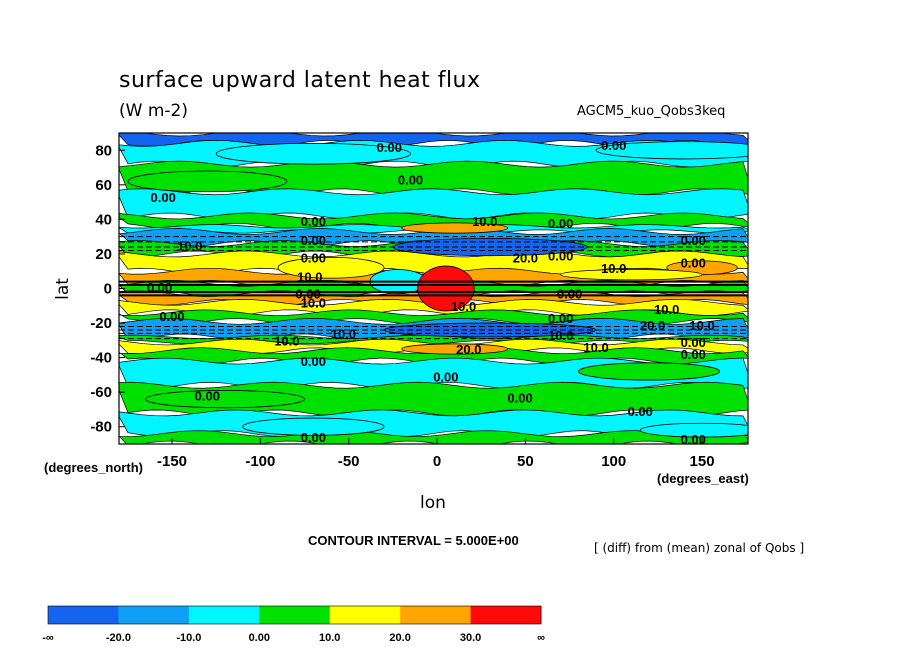  What do you see at coordinates (286, 340) in the screenshot?
I see `contour-label-27: 10.0` at bounding box center [286, 340].